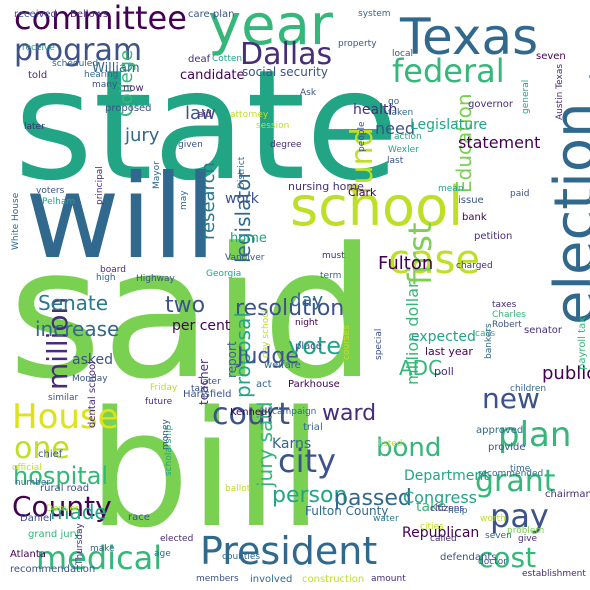 The height and width of the screenshot is (590, 590). What do you see at coordinates (92, 394) in the screenshot?
I see `cloud-word: dental school` at bounding box center [92, 394].